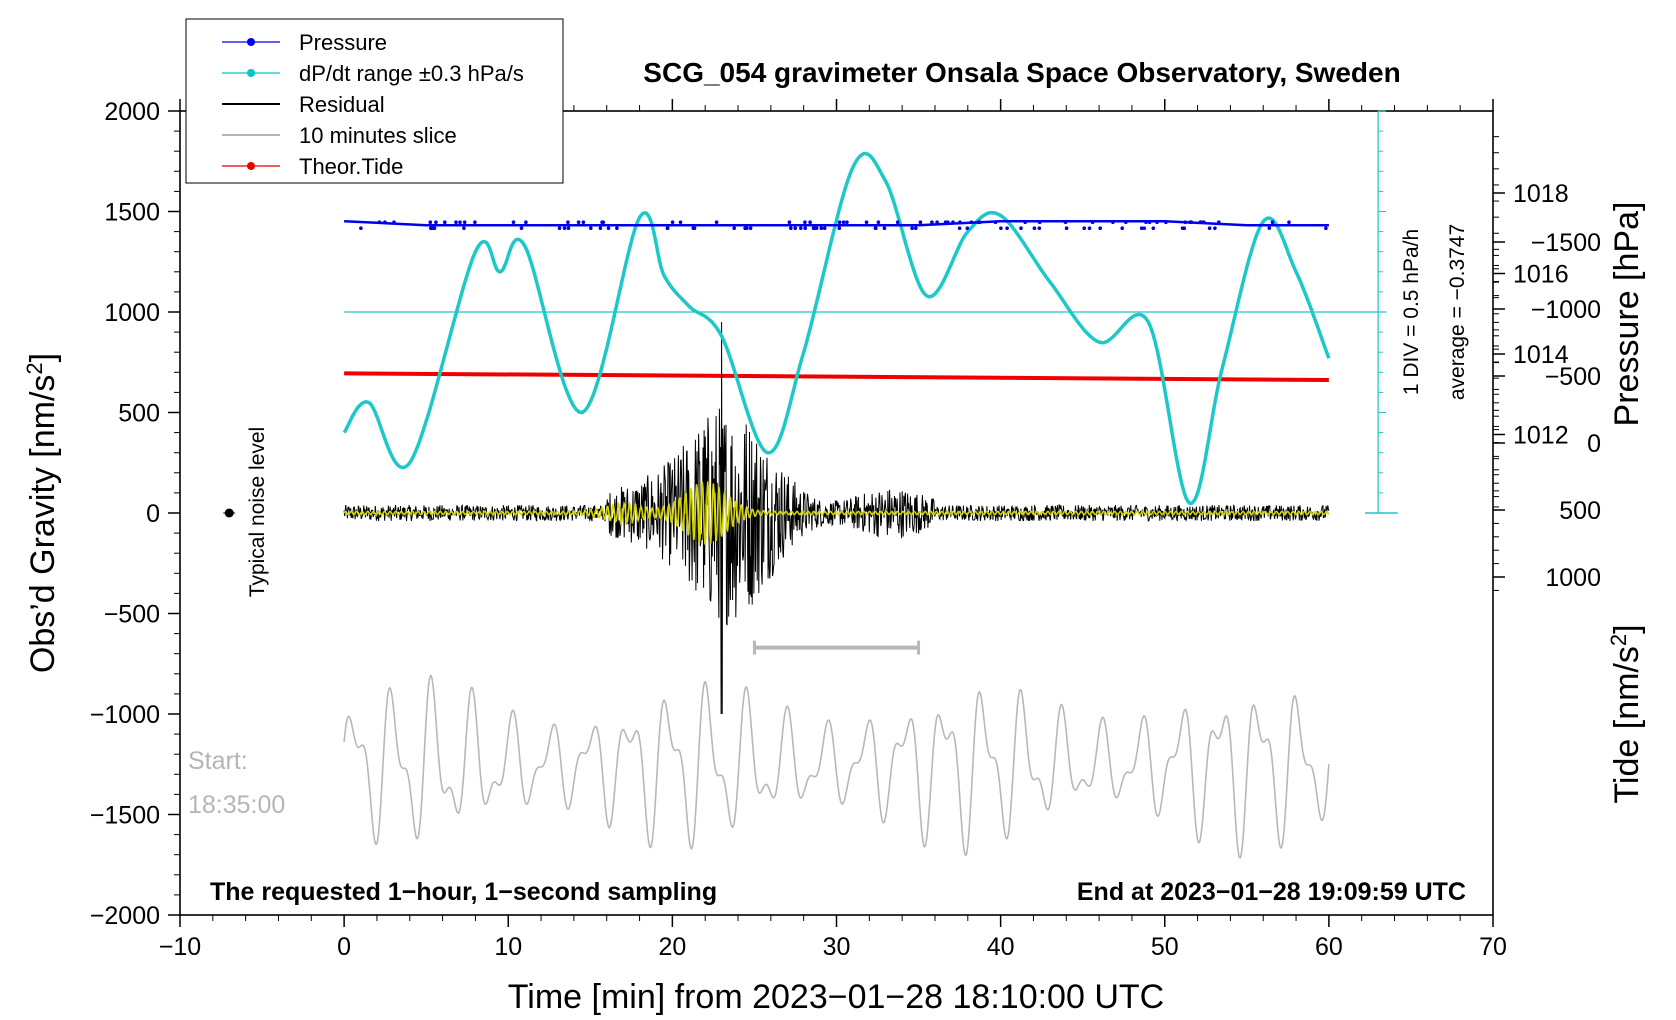 The height and width of the screenshot is (1020, 1676). I want to click on noise-marker-dot, so click(229, 513).